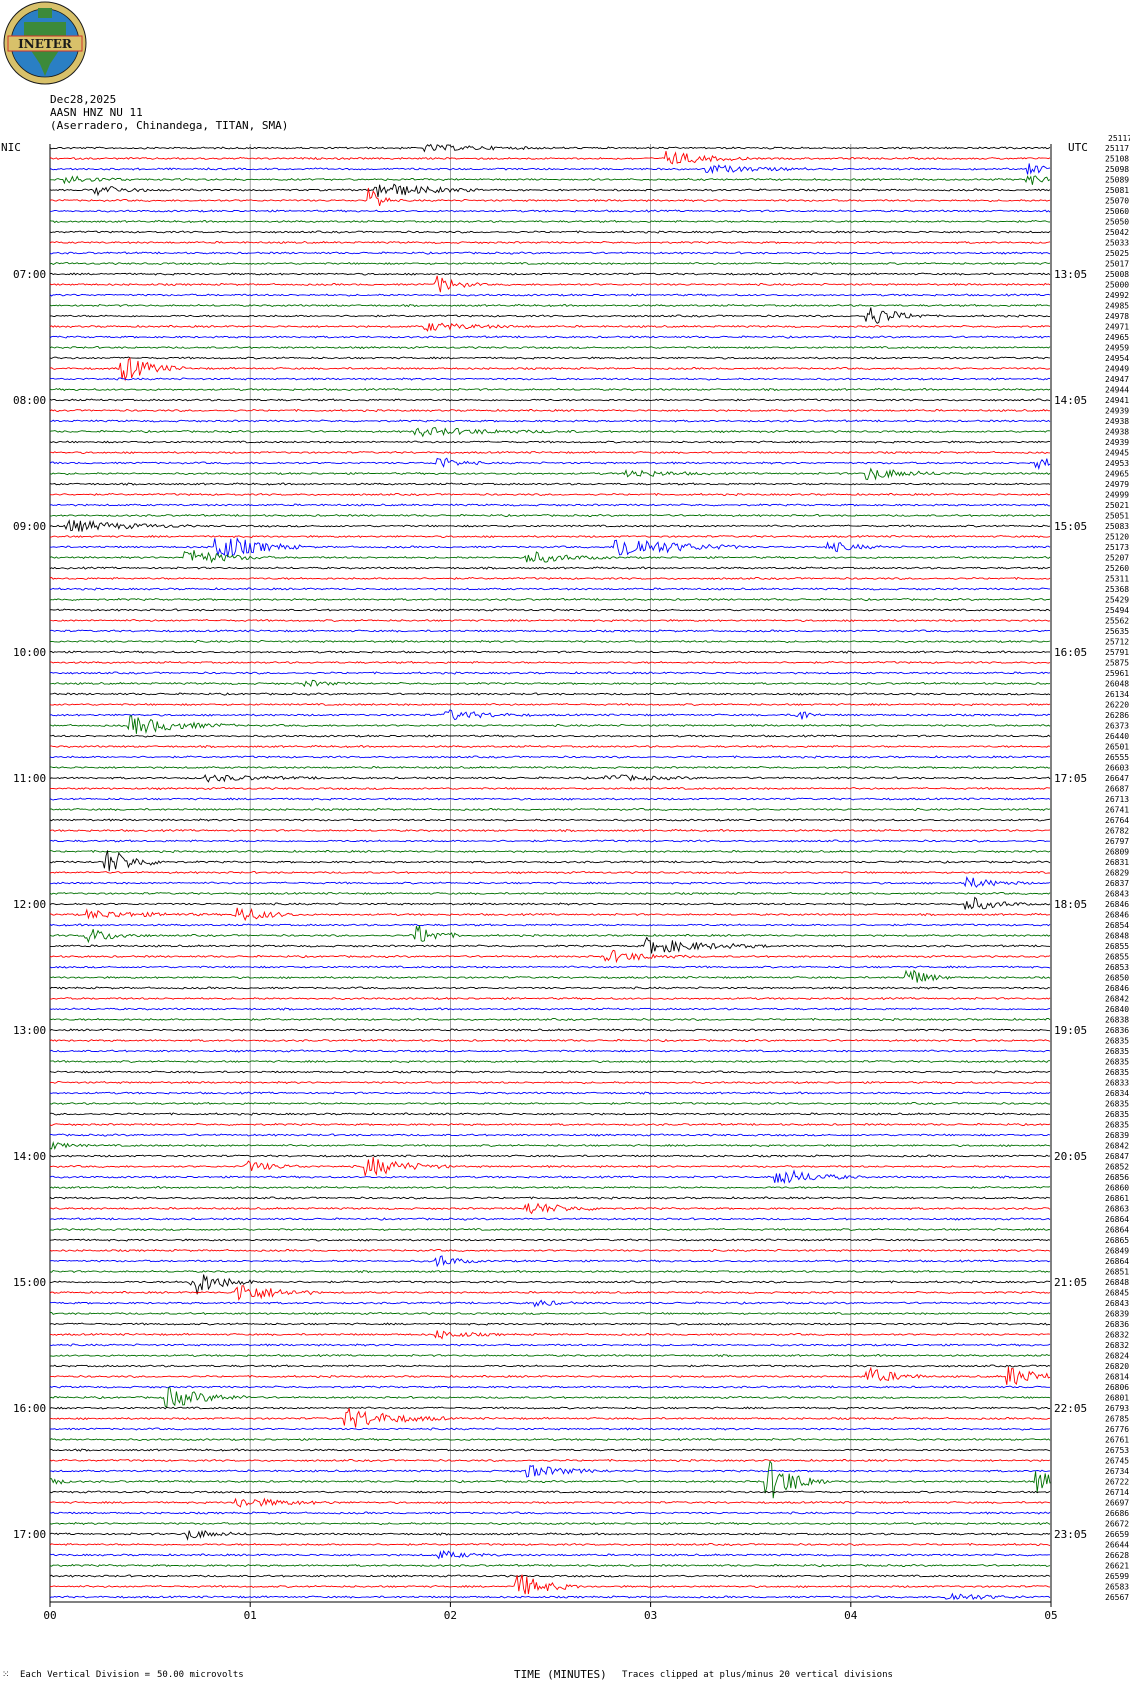 This screenshot has width=1130, height=1689. I want to click on left-time-label: 11:00, so click(29, 778).